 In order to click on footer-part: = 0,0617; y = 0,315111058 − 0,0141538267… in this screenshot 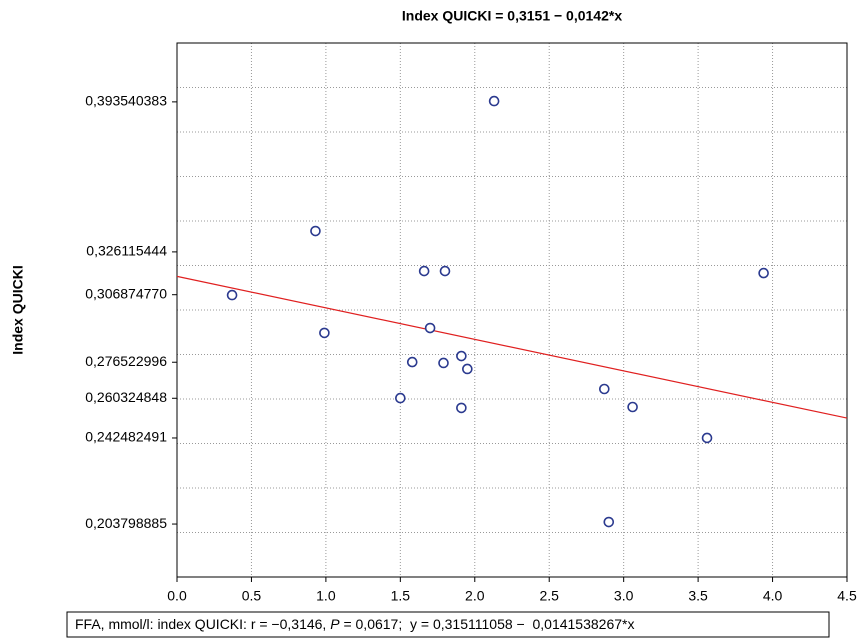, I will do `click(487, 624)`.